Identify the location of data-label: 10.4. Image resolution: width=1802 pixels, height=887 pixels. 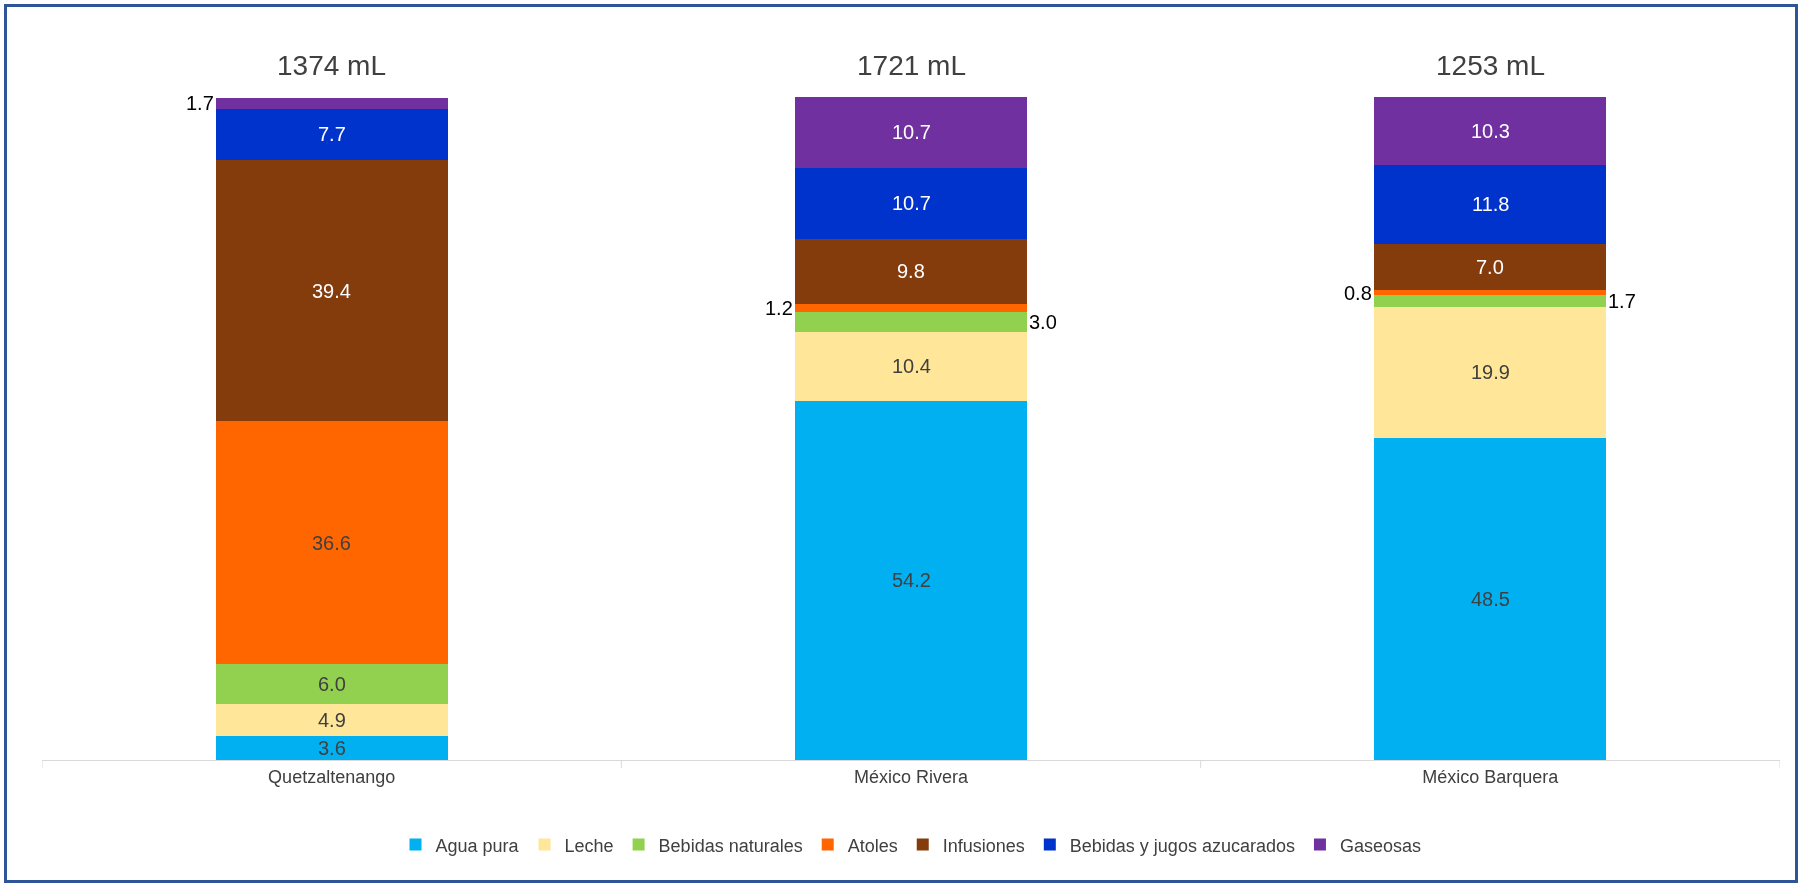
(911, 366).